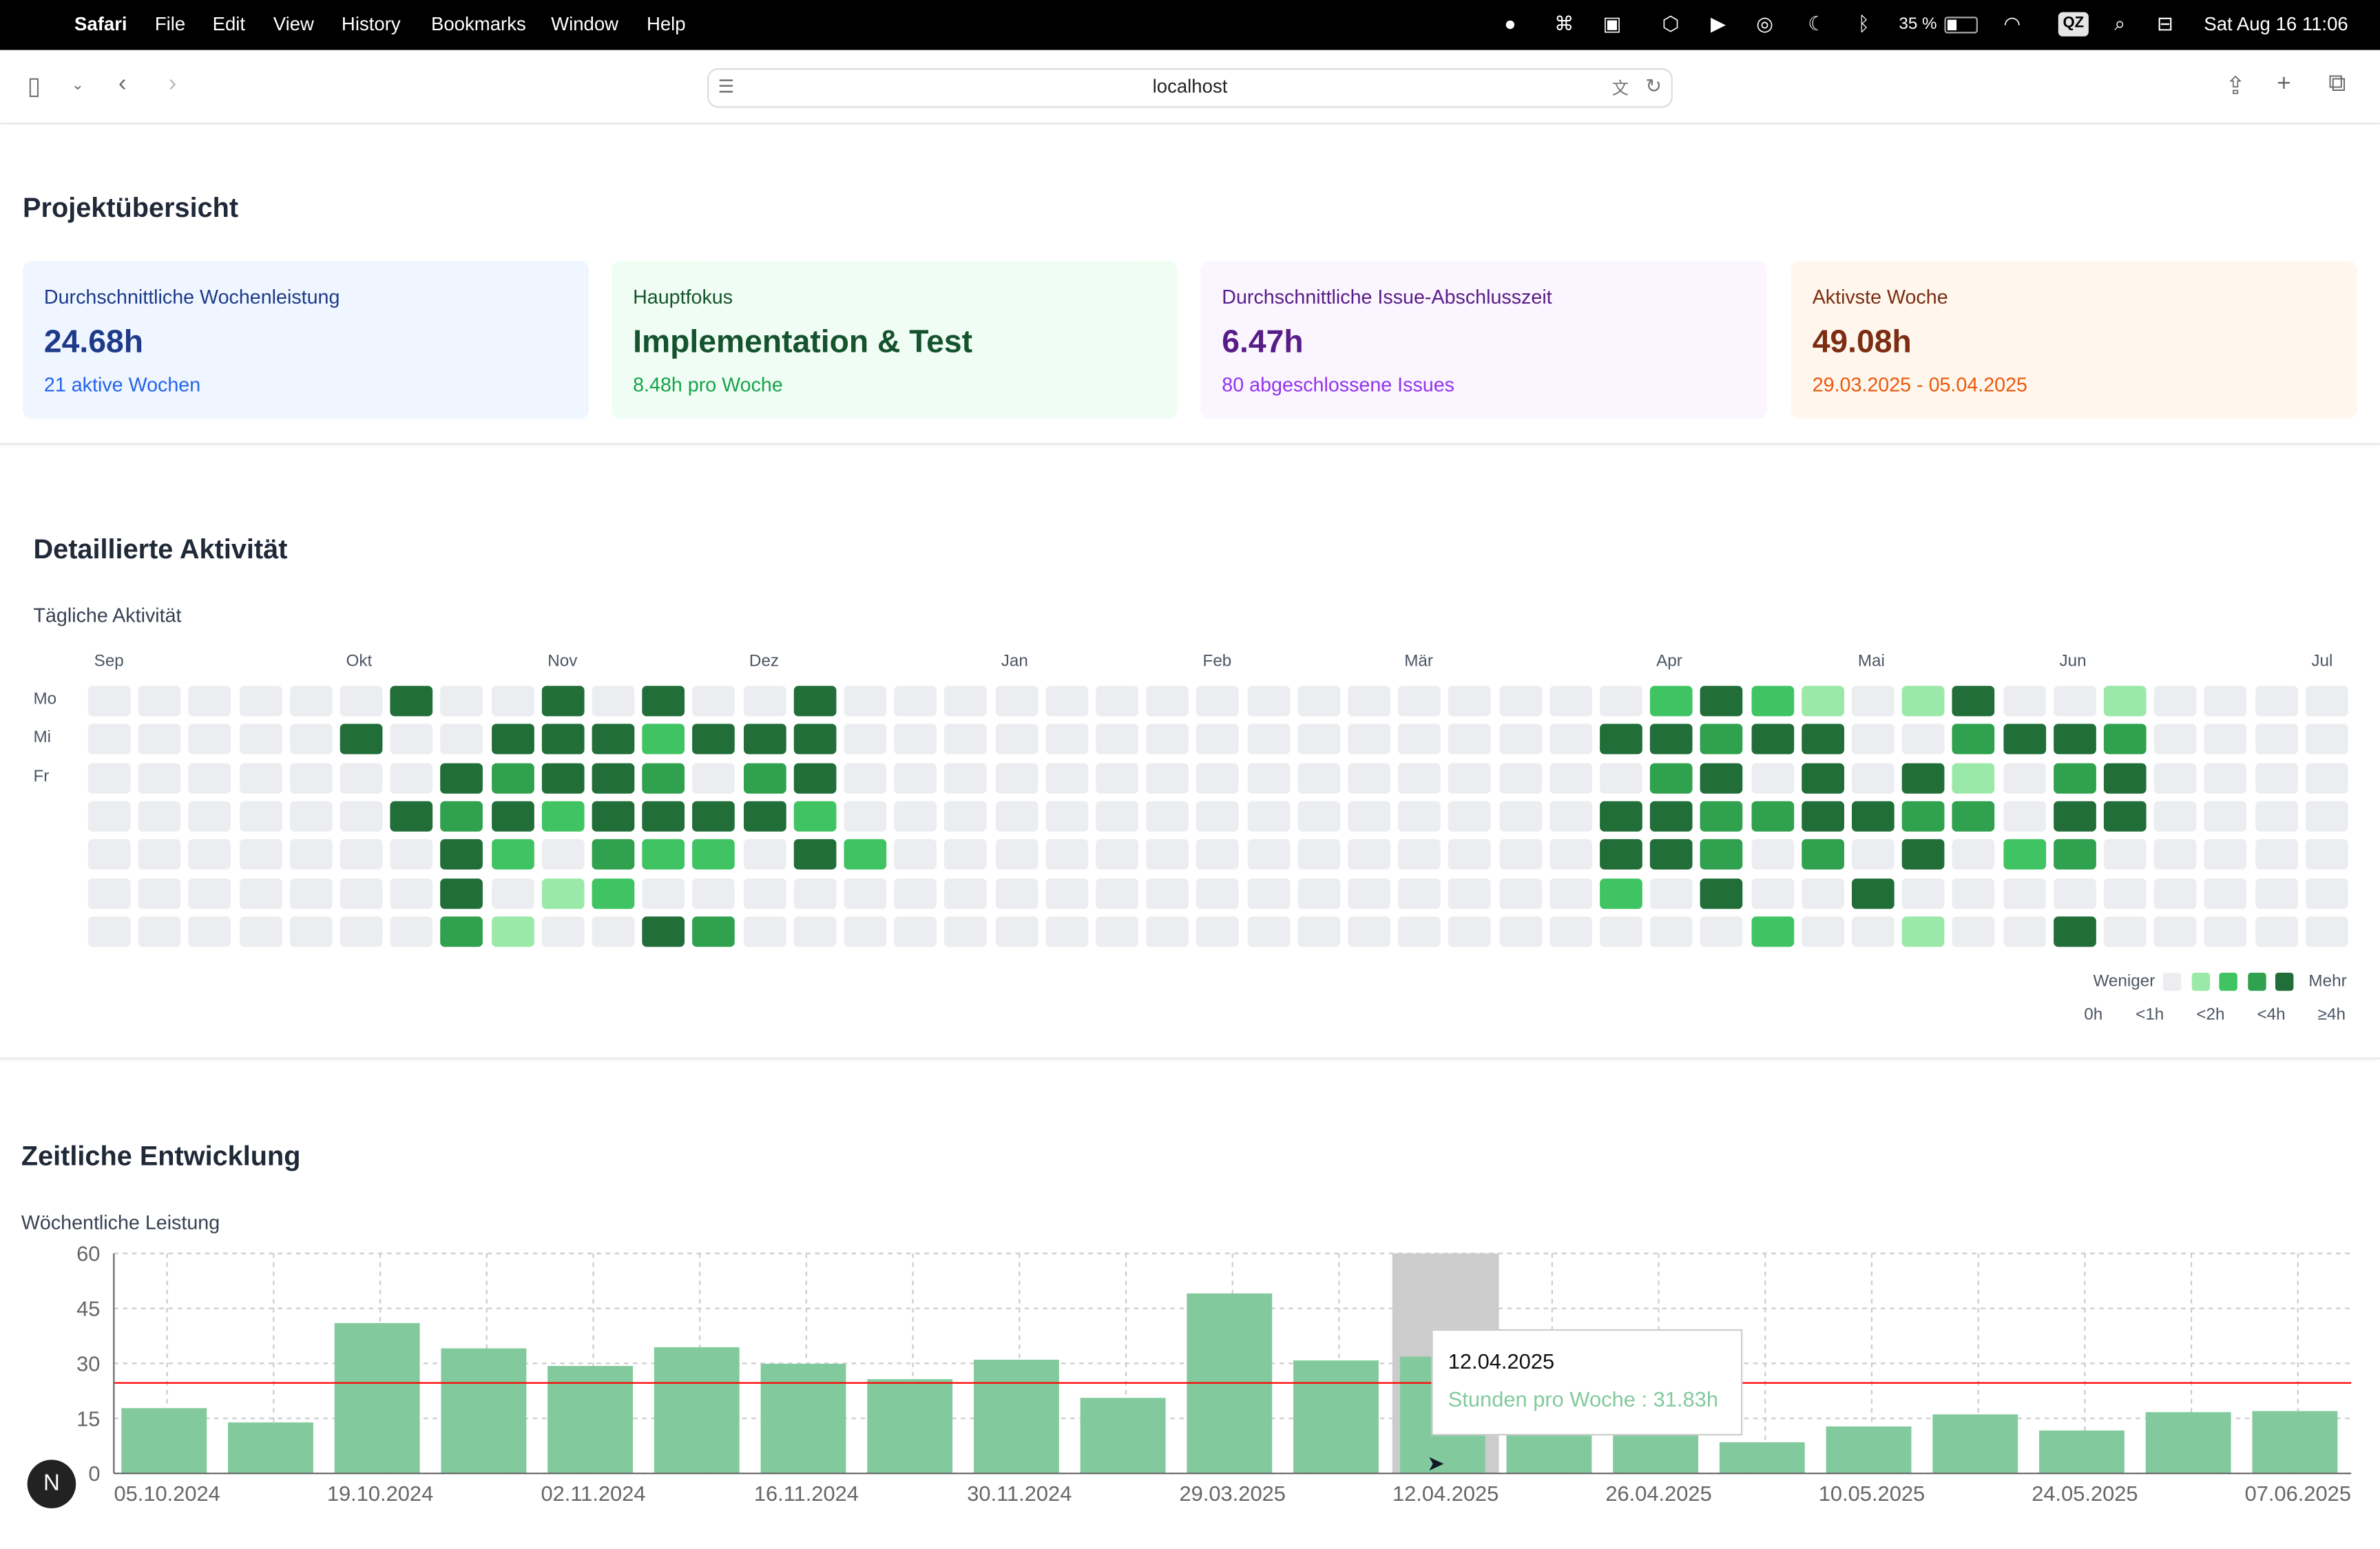 The height and width of the screenshot is (1549, 2380). What do you see at coordinates (2120, 23) in the screenshot?
I see `spotlight-icon: ⌕` at bounding box center [2120, 23].